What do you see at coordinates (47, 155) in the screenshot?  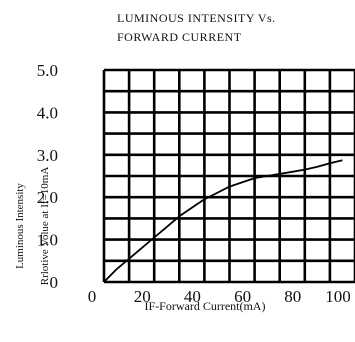 I see `y-tick-label: 3.0` at bounding box center [47, 155].